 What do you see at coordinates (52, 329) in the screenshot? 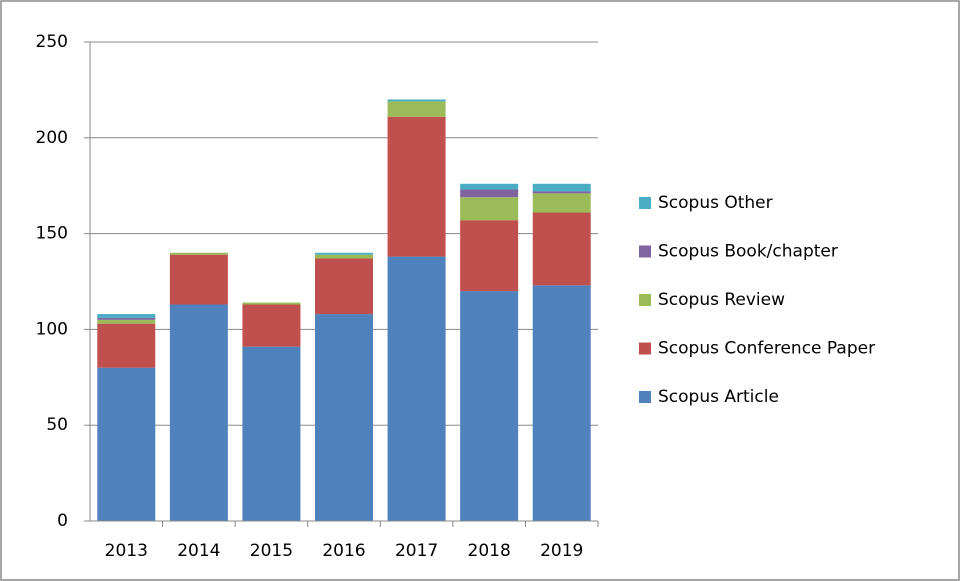
I see `y-tick-label: 100` at bounding box center [52, 329].